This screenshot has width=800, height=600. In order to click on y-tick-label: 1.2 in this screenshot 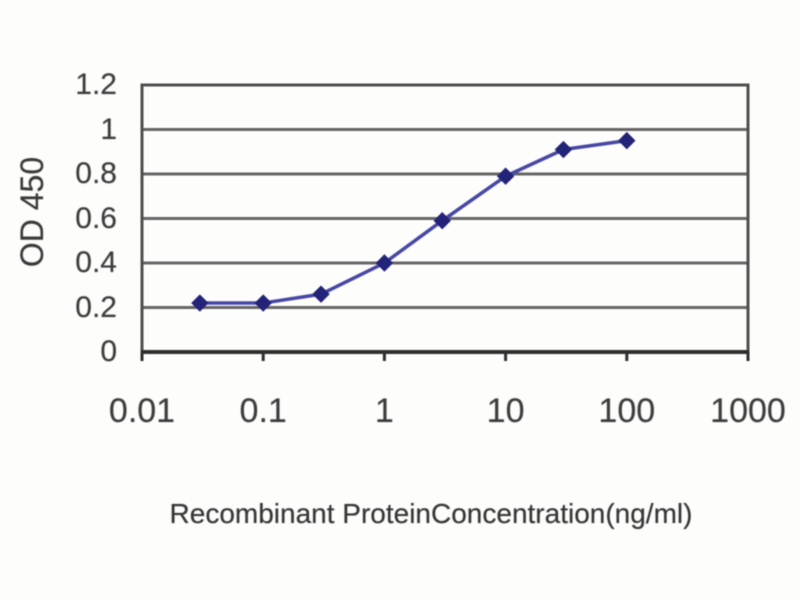, I will do `click(96, 84)`.